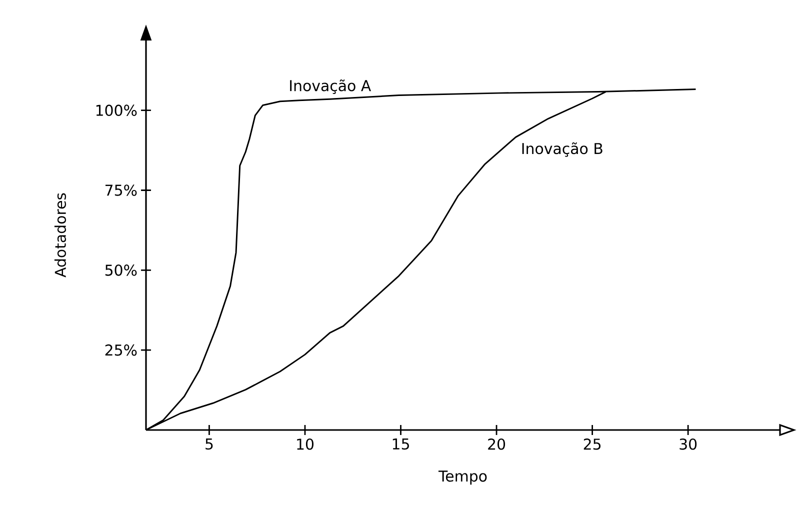  Describe the element at coordinates (497, 444) in the screenshot. I see `x-tick-label: 20` at that location.